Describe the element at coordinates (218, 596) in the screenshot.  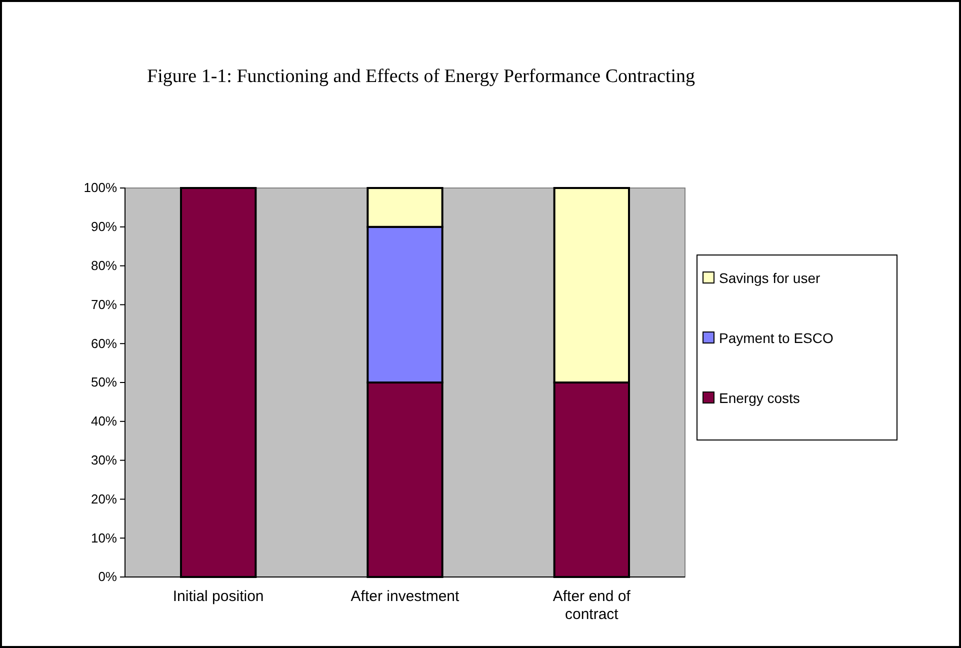
I see `x-tick-label: Initial position` at that location.